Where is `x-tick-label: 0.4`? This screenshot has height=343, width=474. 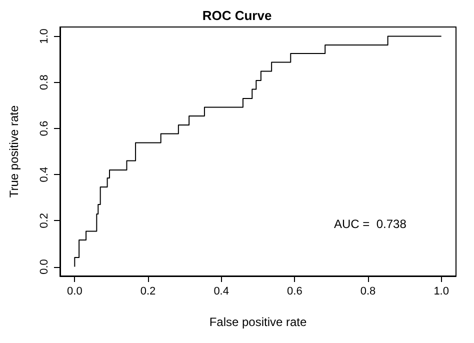 x-tick-label: 0.4 is located at coordinates (221, 292).